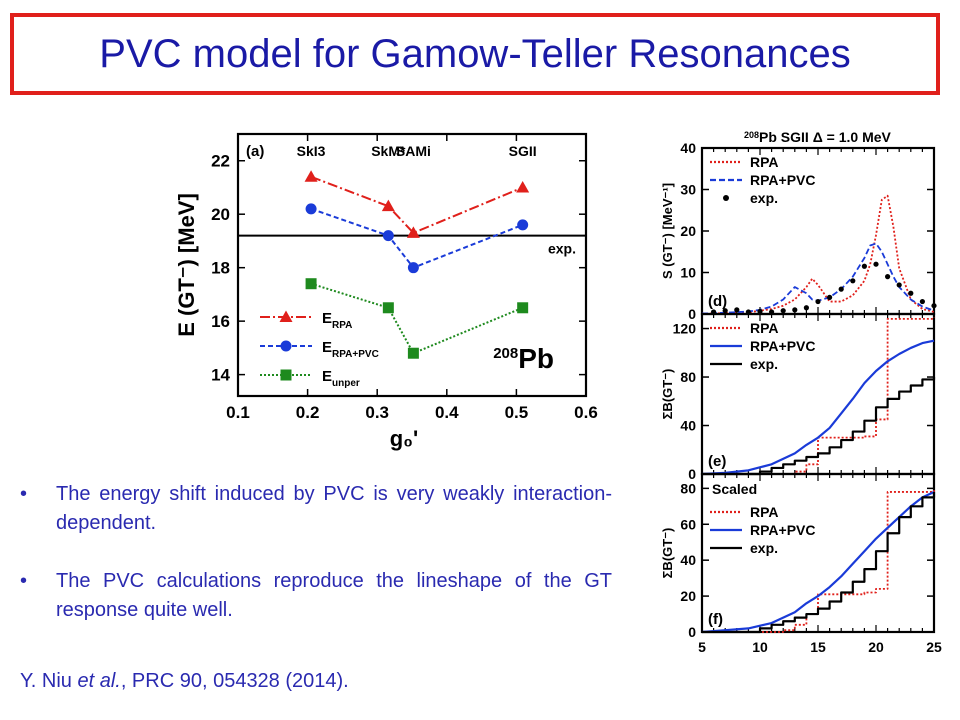 The height and width of the screenshot is (720, 960). Describe the element at coordinates (517, 412) in the screenshot. I see `x-tick-label: 0.5` at that location.